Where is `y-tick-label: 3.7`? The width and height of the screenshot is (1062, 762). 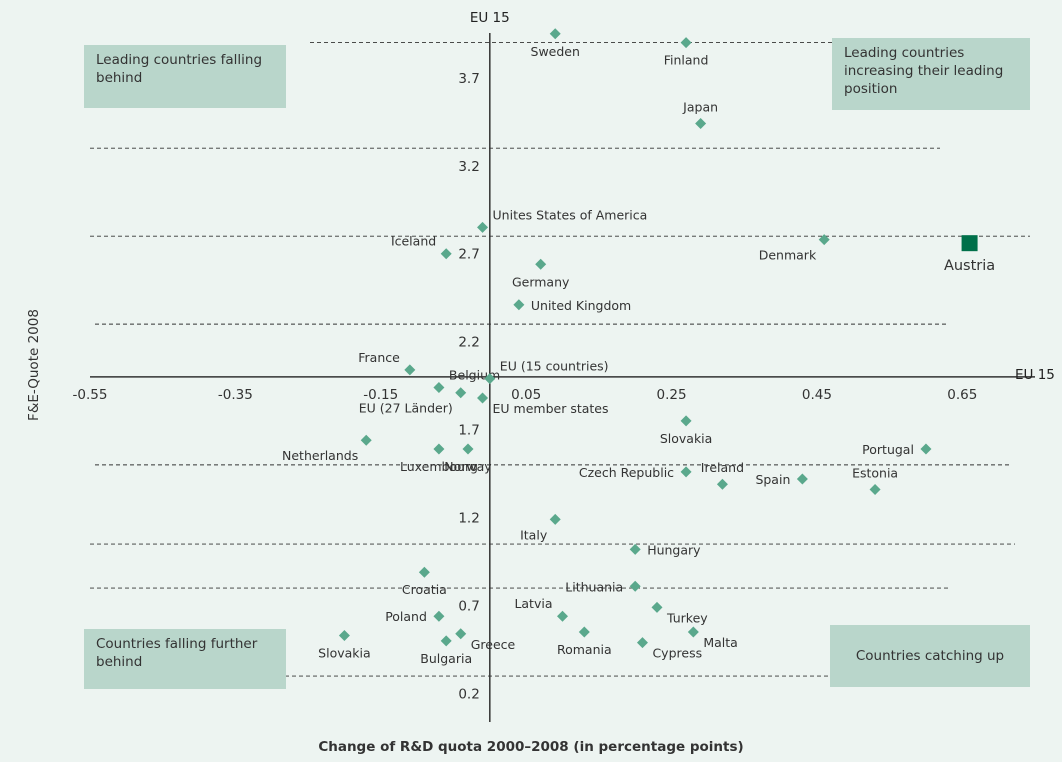
y-tick-label: 3.7 is located at coordinates (468, 79).